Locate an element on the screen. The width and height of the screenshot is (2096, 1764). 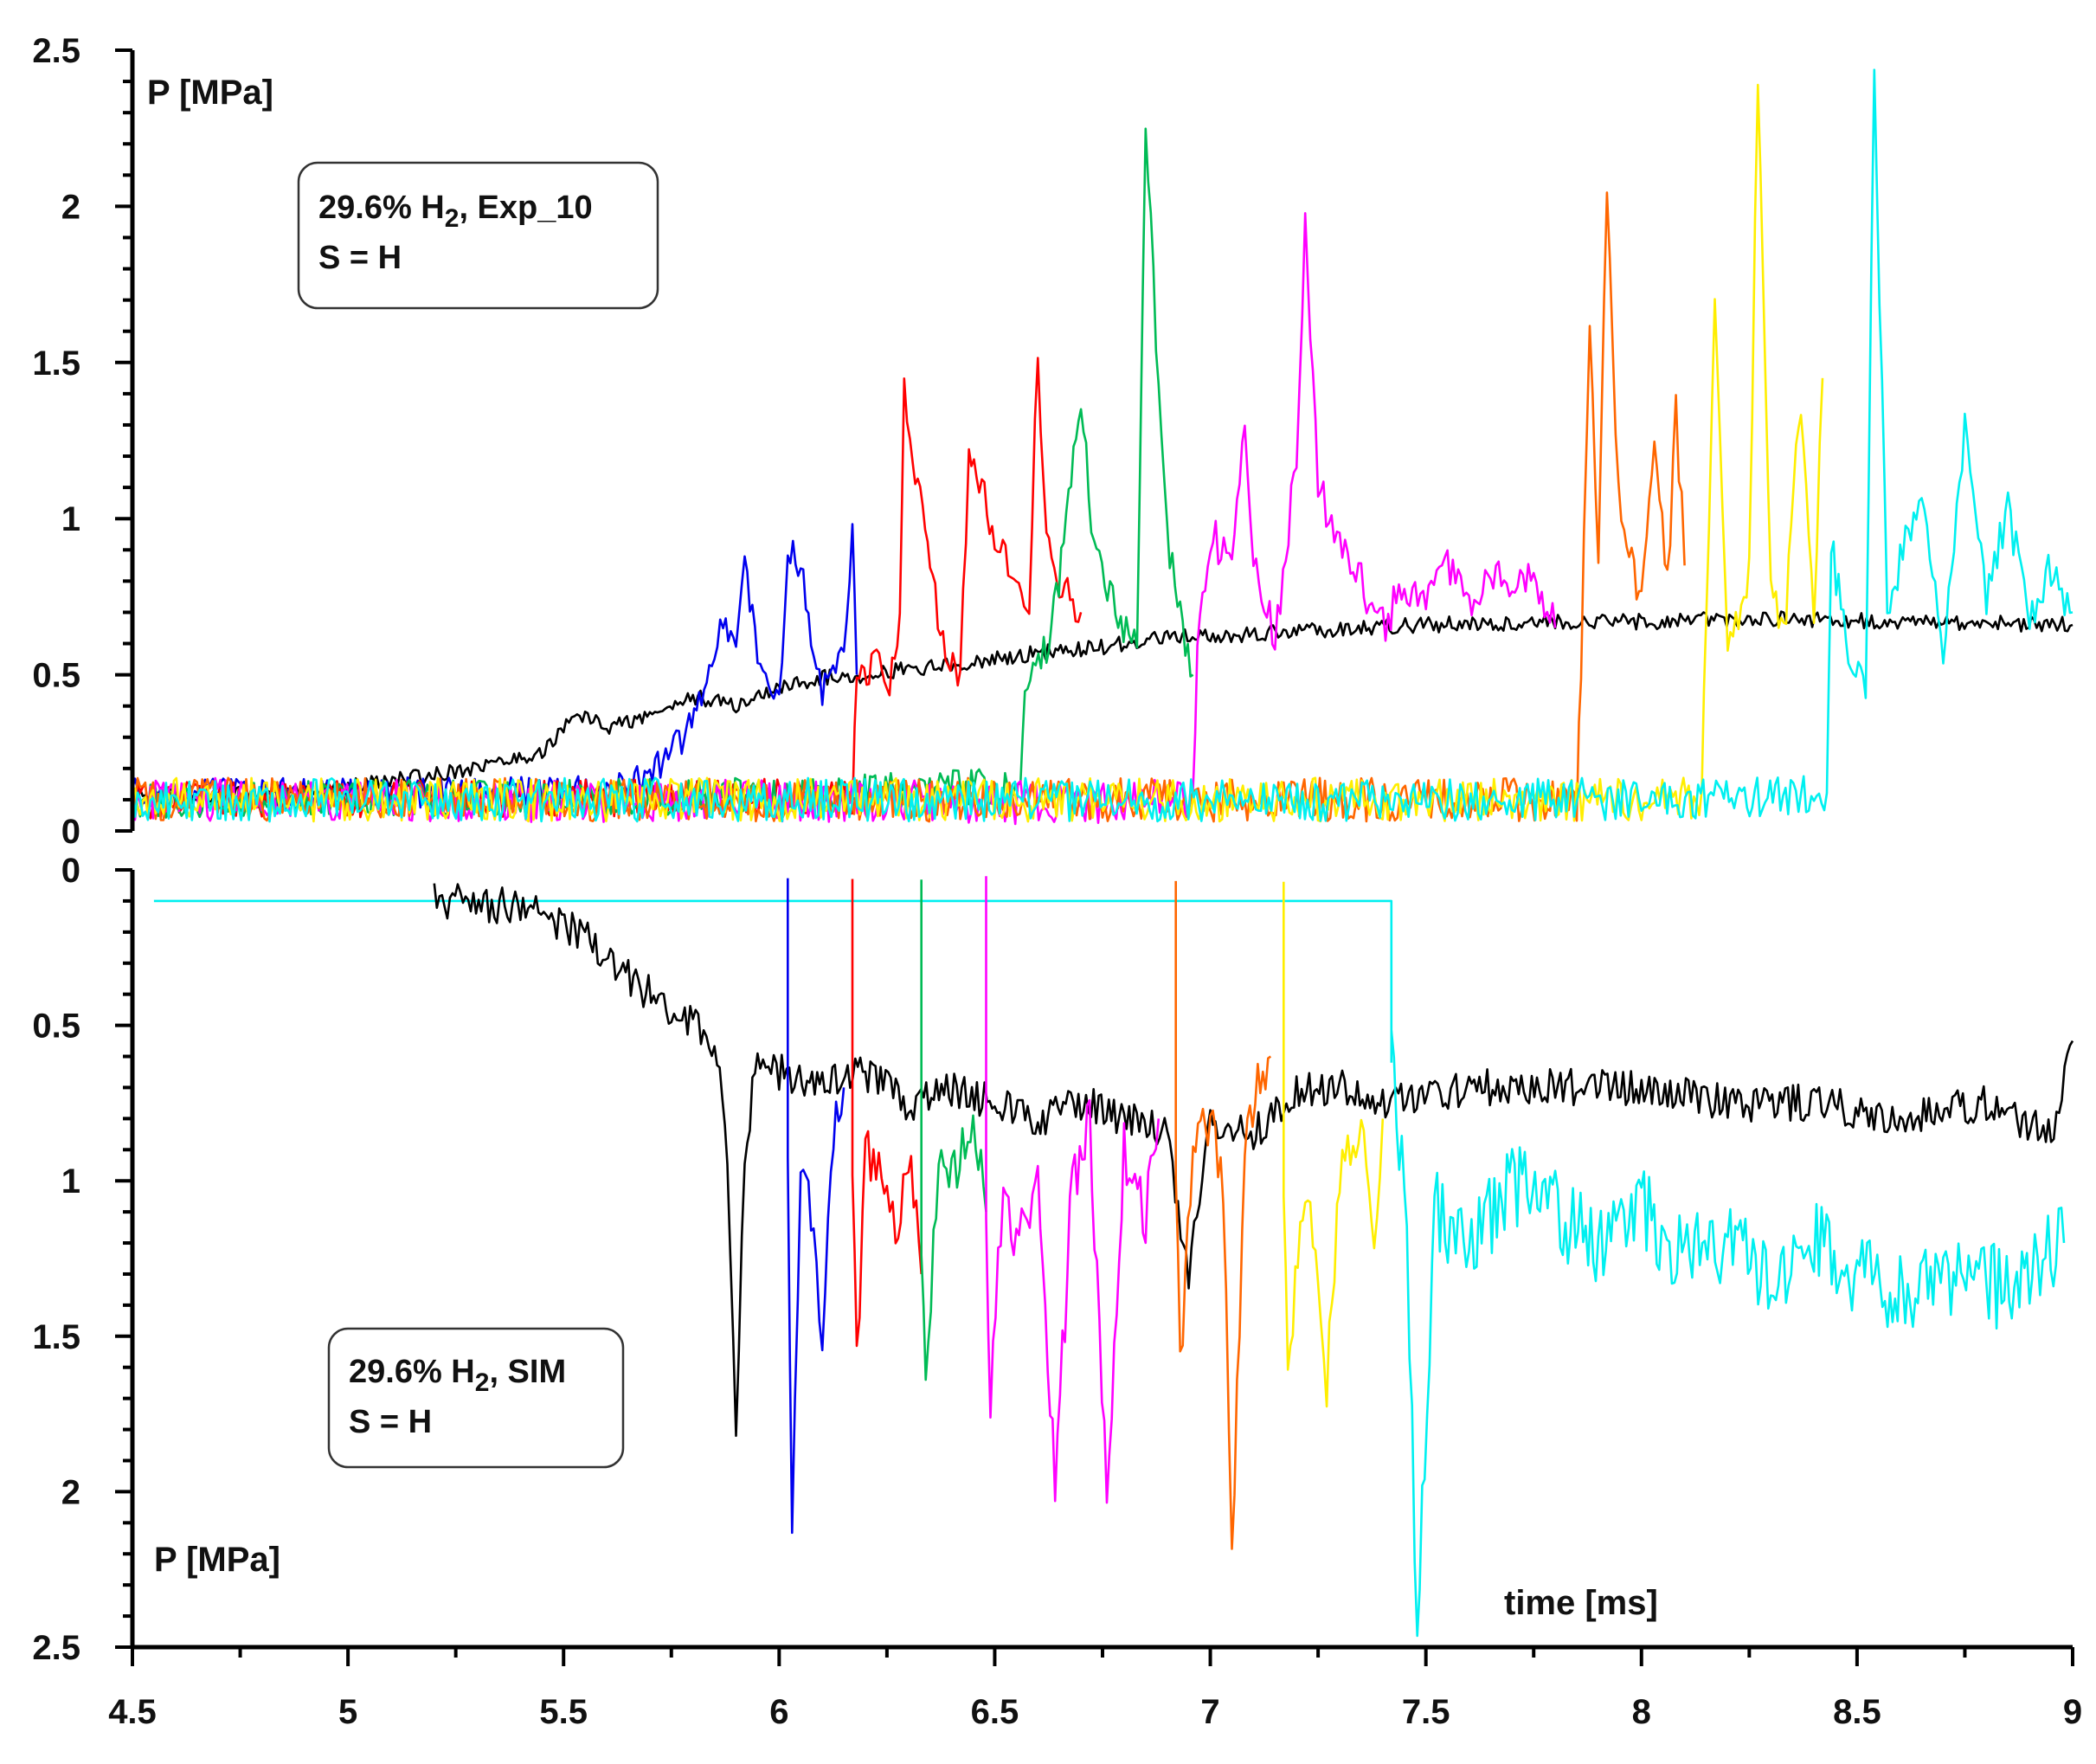
top-legend-suffix: , Exp_10 is located at coordinates (525, 208).